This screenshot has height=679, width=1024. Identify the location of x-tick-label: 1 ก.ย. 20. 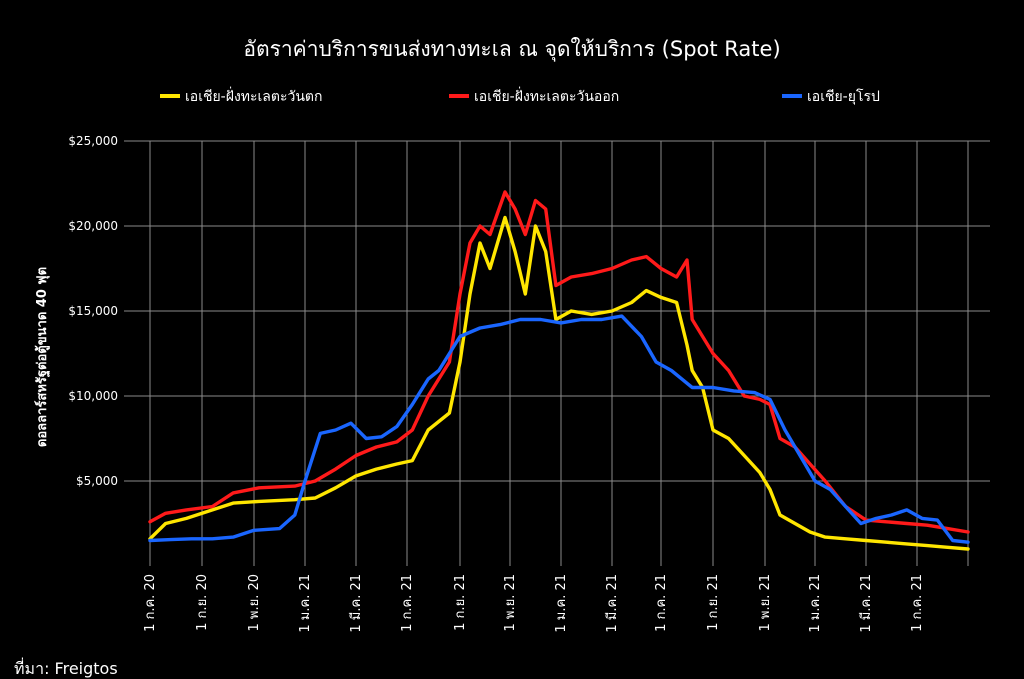
(202, 602).